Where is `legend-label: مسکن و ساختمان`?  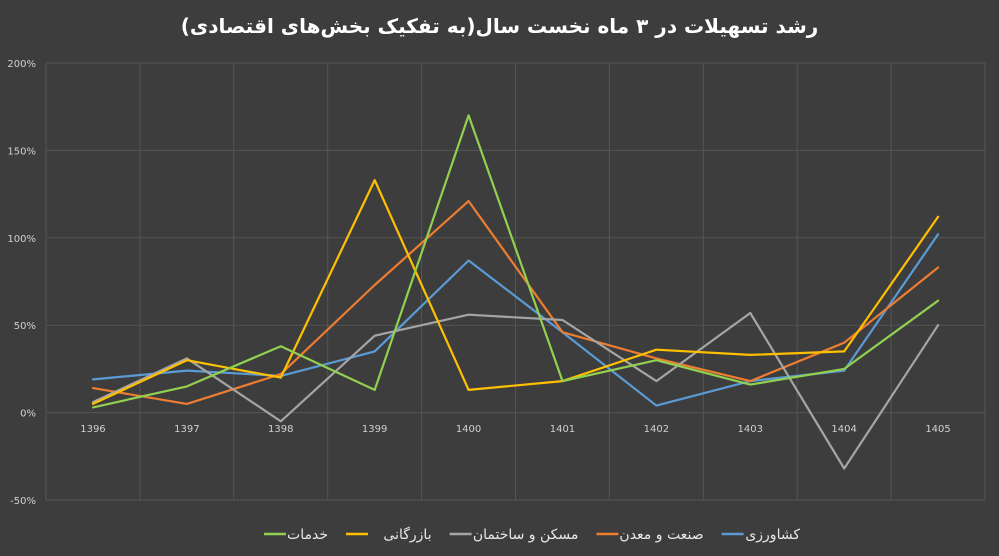 legend-label: مسکن و ساختمان is located at coordinates (526, 535).